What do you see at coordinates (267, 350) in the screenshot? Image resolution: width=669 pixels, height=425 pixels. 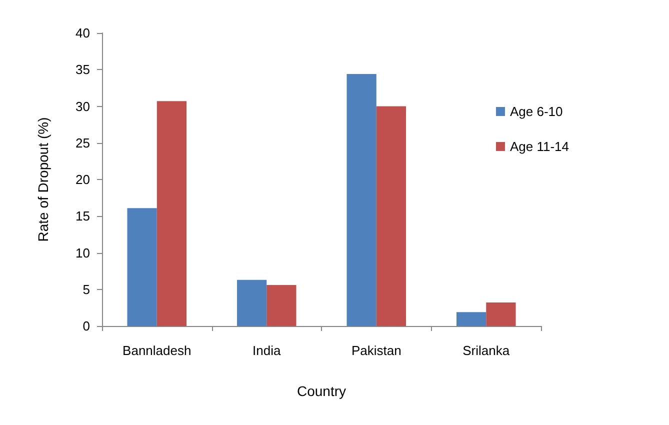 I see `x-tick-label: India` at bounding box center [267, 350].